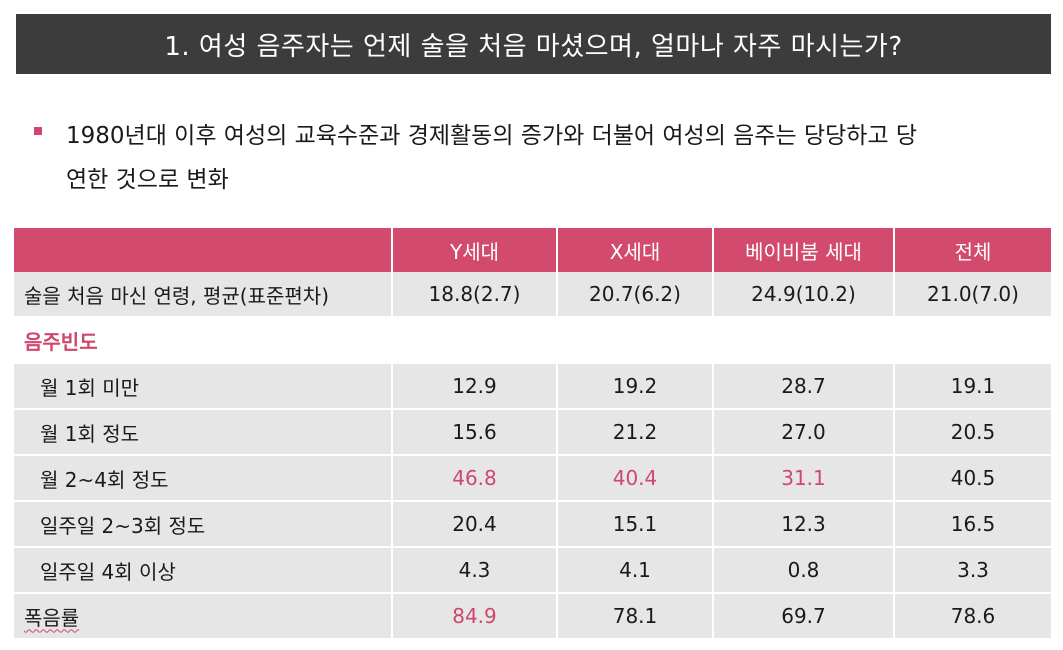  I want to click on row-label: 일주일 4회 이상, so click(203, 570).